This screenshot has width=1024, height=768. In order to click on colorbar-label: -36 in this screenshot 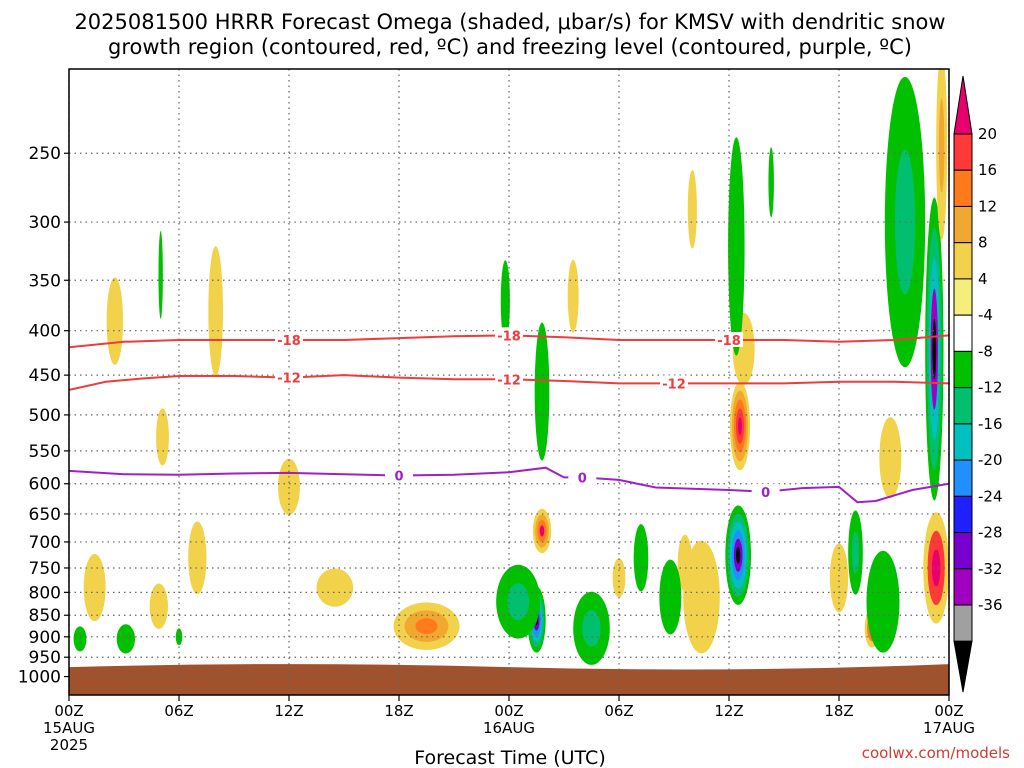, I will do `click(990, 605)`.